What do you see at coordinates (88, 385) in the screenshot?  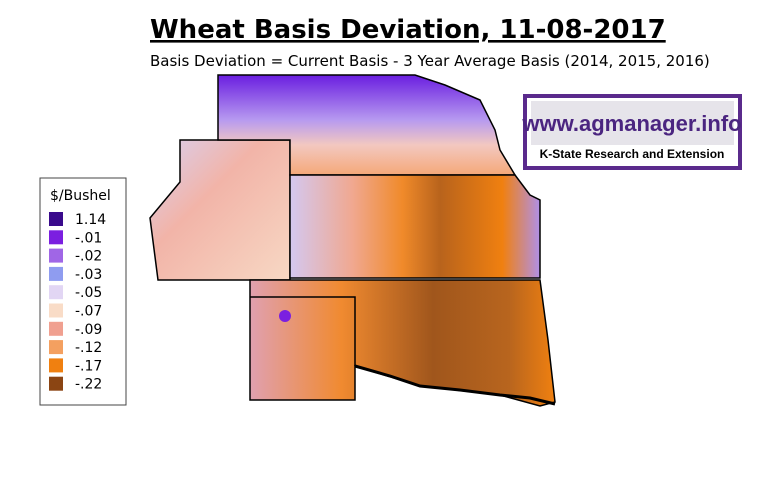 I see `legend-label: -.22` at bounding box center [88, 385].